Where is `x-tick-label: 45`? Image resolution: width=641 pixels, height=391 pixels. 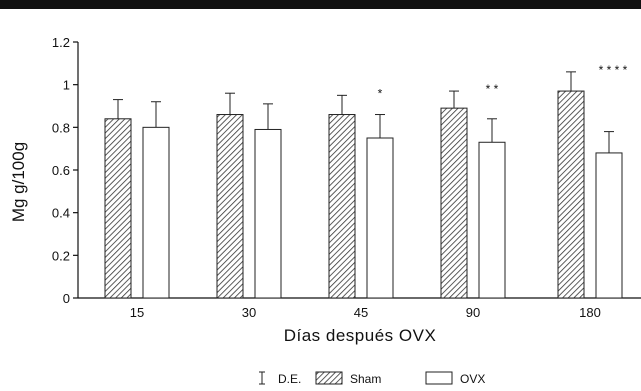 x-tick-label: 45 is located at coordinates (361, 312).